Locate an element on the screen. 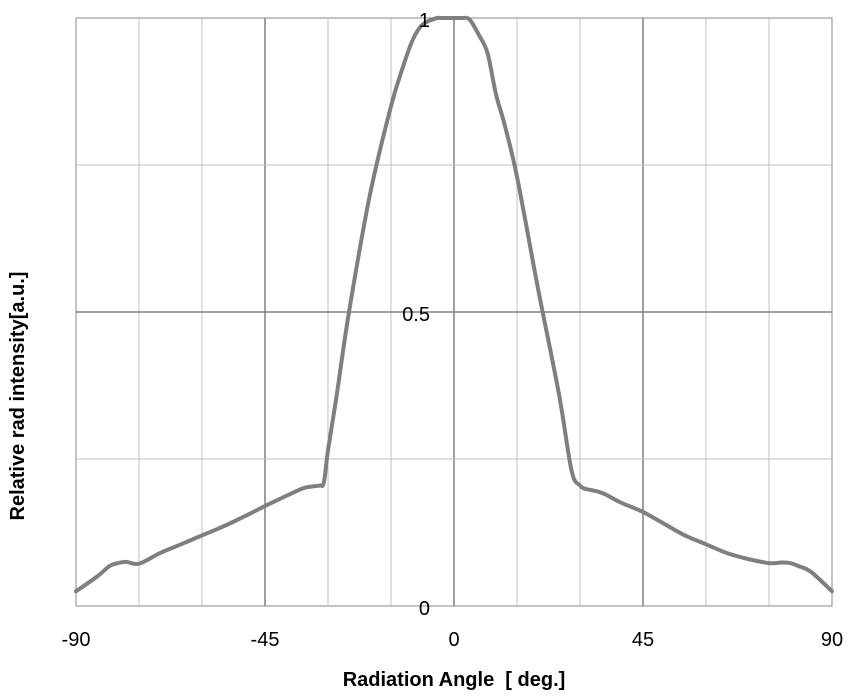 This screenshot has height=696, width=849. y-tick-label: 1 is located at coordinates (424, 21).